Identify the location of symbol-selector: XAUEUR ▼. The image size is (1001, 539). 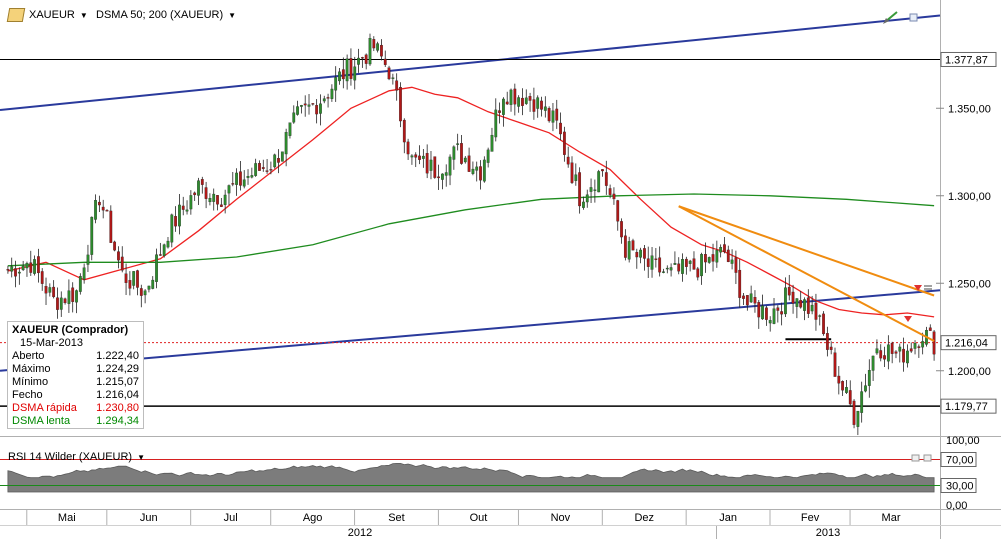
(47, 15).